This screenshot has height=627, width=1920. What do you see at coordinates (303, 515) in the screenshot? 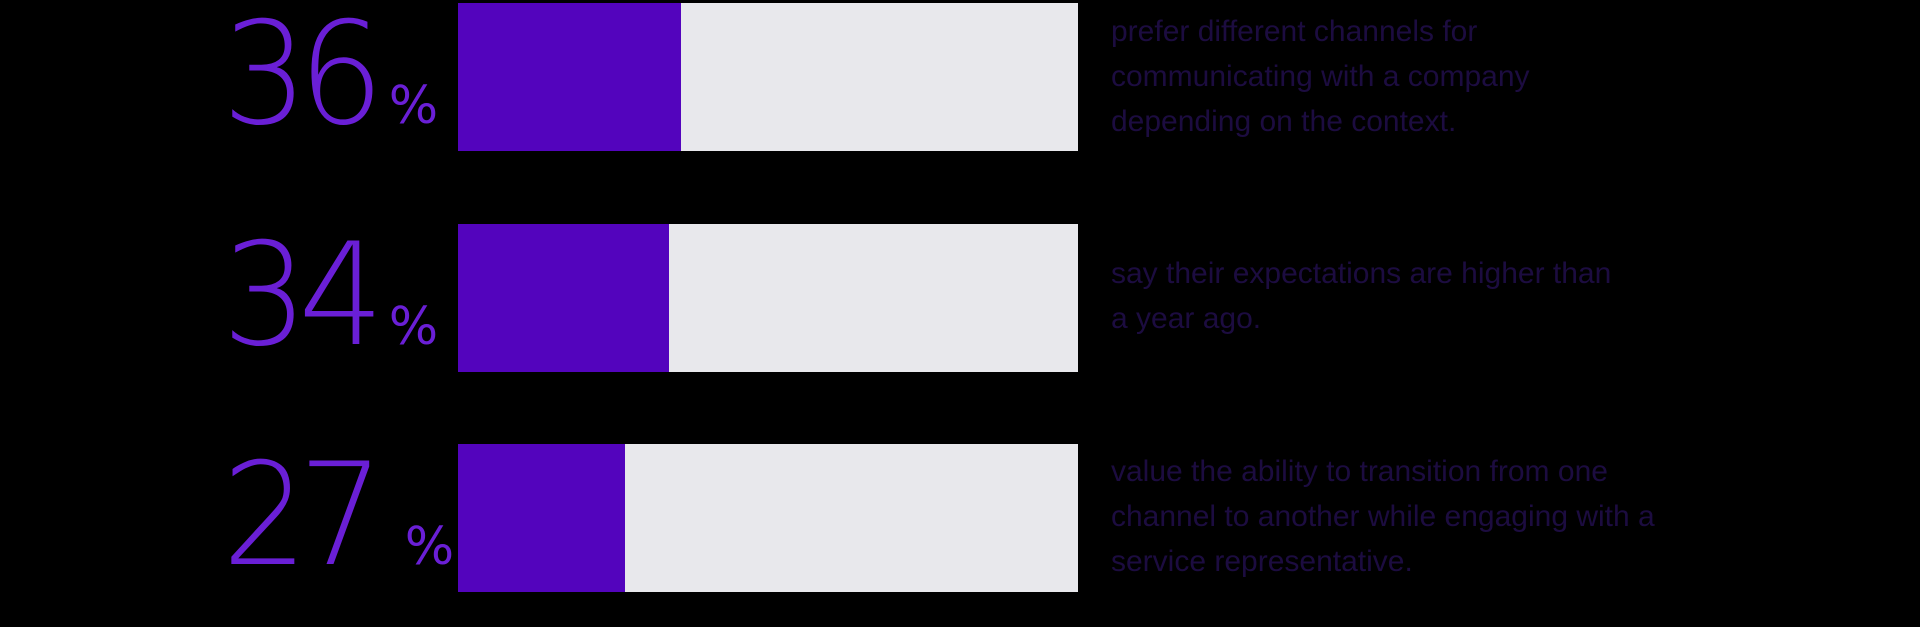
I see `stat-number: 27` at bounding box center [303, 515].